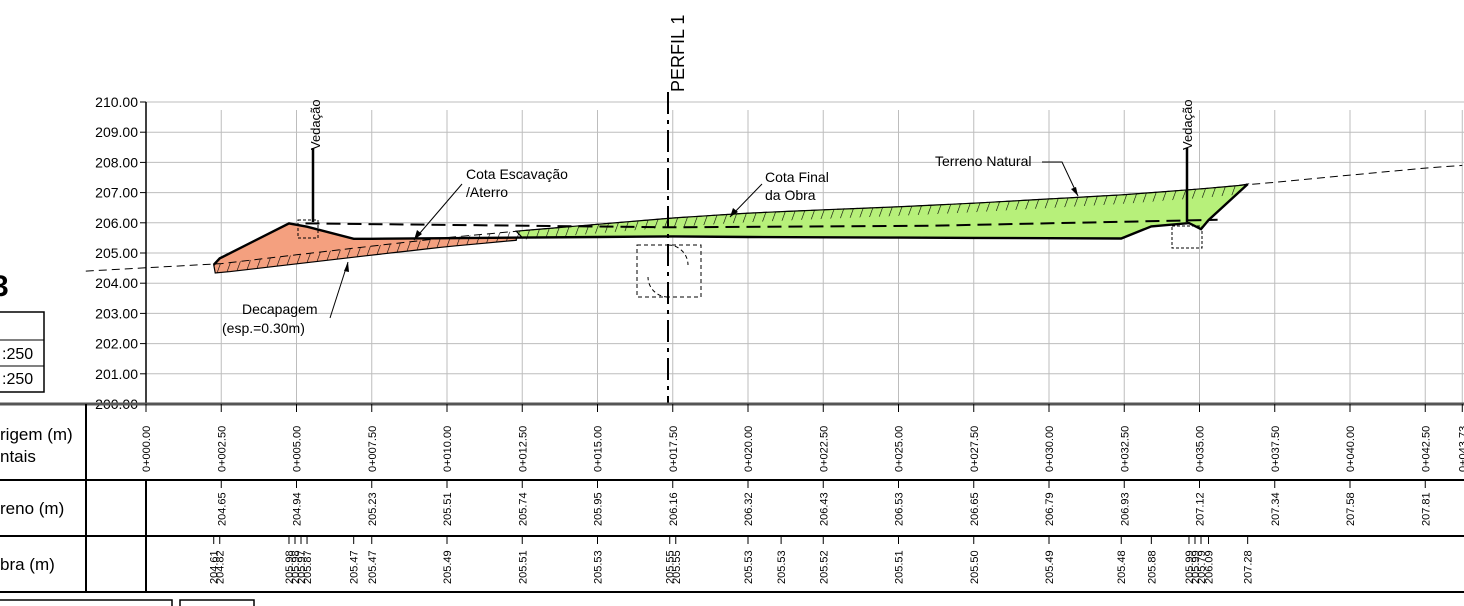  What do you see at coordinates (983, 161) in the screenshot?
I see `callout-natural-ground-text: Terreno Natural` at bounding box center [983, 161].